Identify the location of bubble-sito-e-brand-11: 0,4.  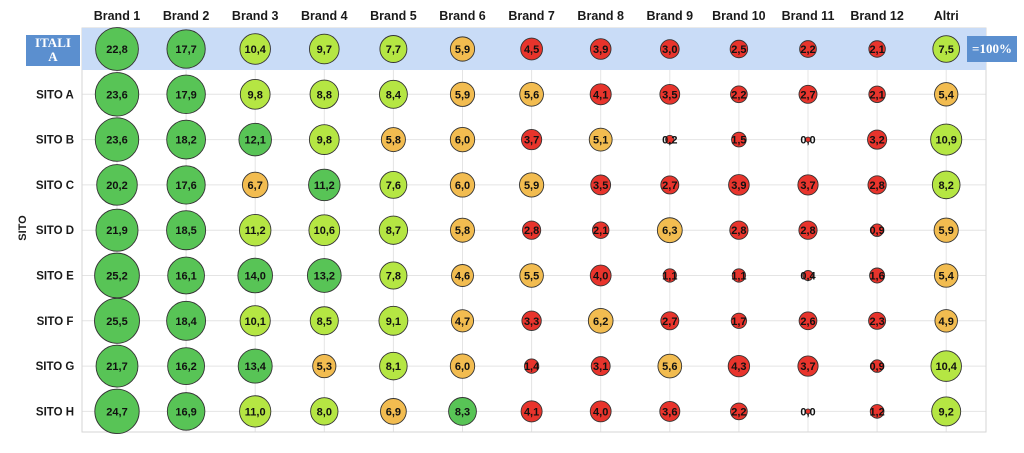
(808, 276).